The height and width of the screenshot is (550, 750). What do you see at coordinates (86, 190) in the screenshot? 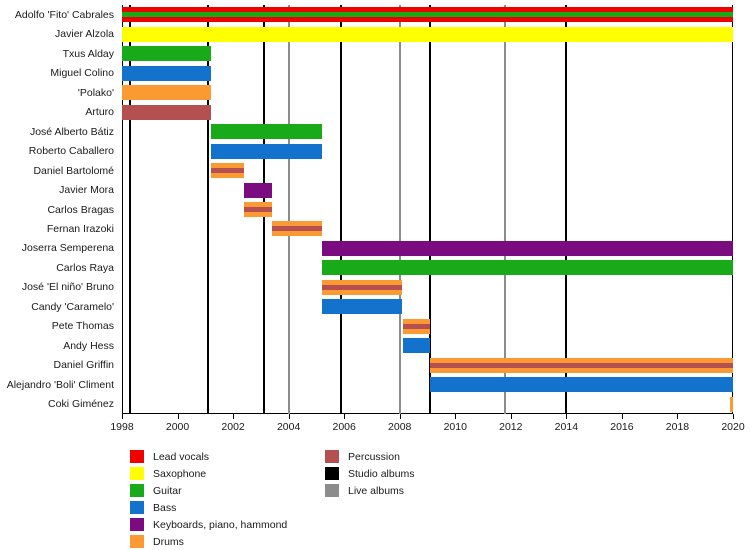
I see `row-label: Javier Mora` at bounding box center [86, 190].